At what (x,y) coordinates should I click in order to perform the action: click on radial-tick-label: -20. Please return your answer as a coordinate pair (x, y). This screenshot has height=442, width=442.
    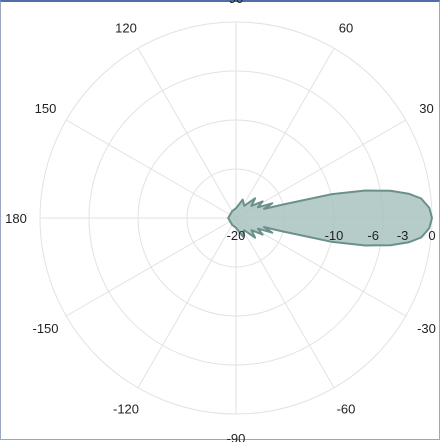
    Looking at the image, I should click on (236, 235).